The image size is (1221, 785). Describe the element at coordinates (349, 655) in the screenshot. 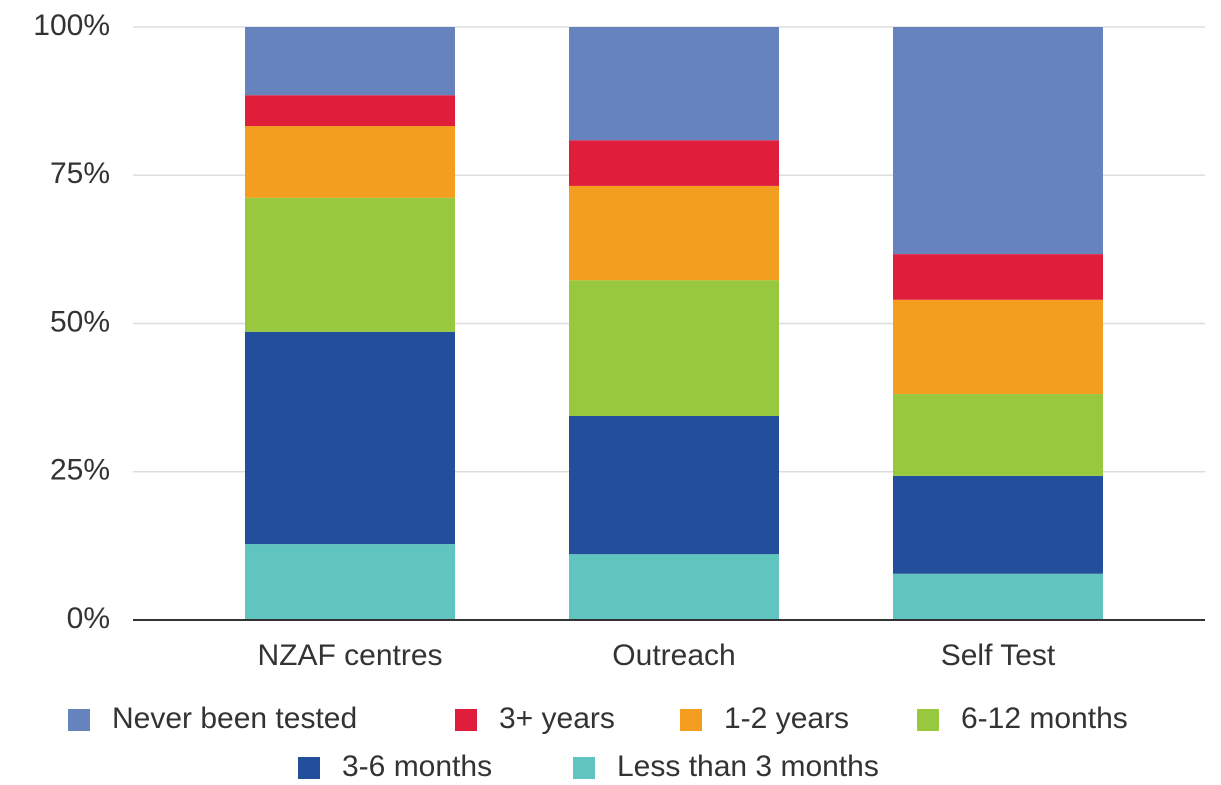

I see `x-tick-label: NZAF centres` at that location.